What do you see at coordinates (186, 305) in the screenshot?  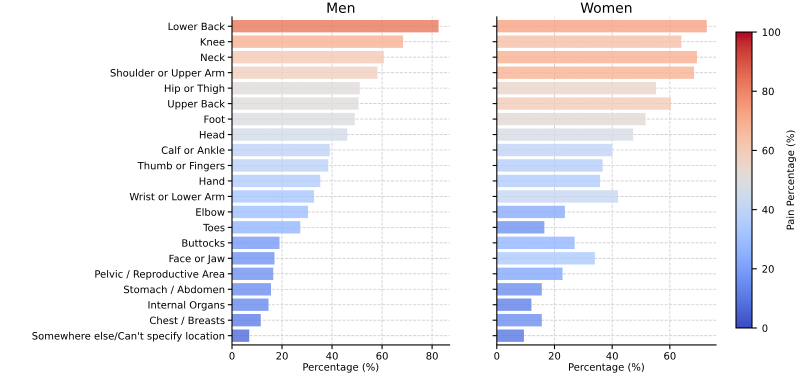 I see `y-tick-label: Internal Organs` at bounding box center [186, 305].